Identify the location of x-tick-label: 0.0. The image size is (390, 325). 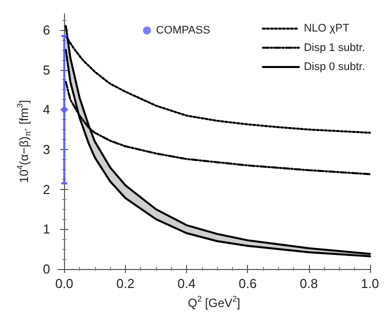
(64, 283).